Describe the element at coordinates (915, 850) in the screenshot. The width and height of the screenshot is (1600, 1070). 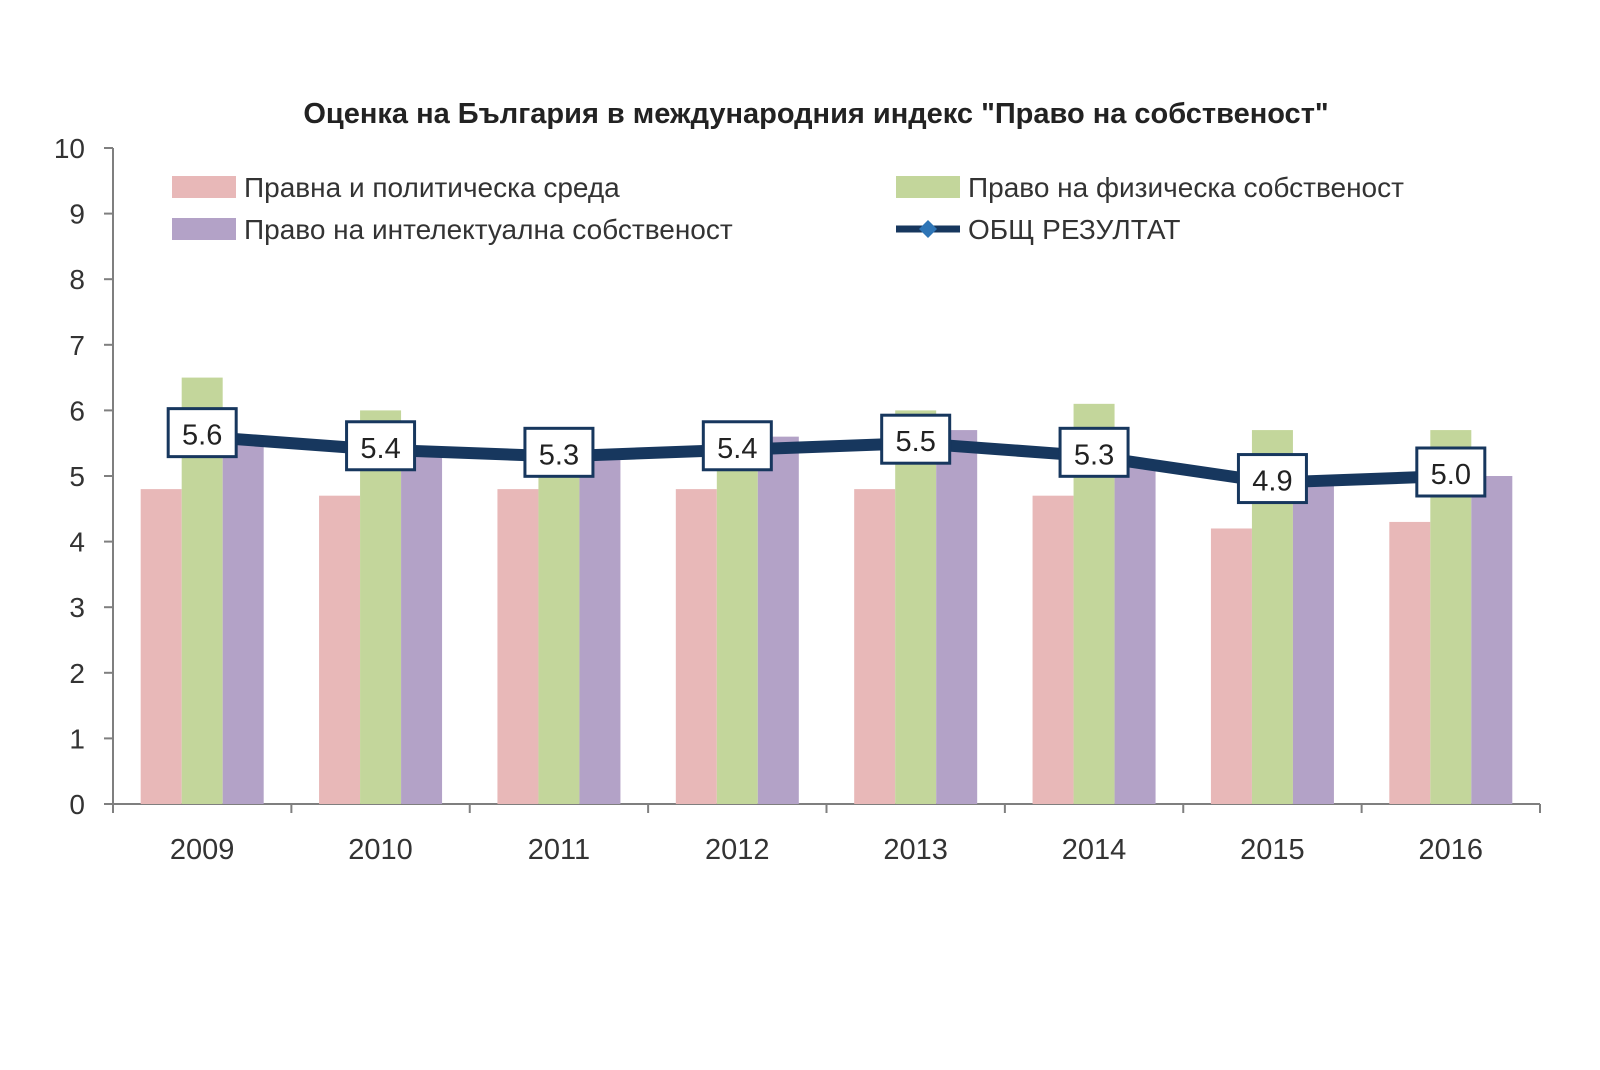
I see `x-tick-label: 2013` at that location.